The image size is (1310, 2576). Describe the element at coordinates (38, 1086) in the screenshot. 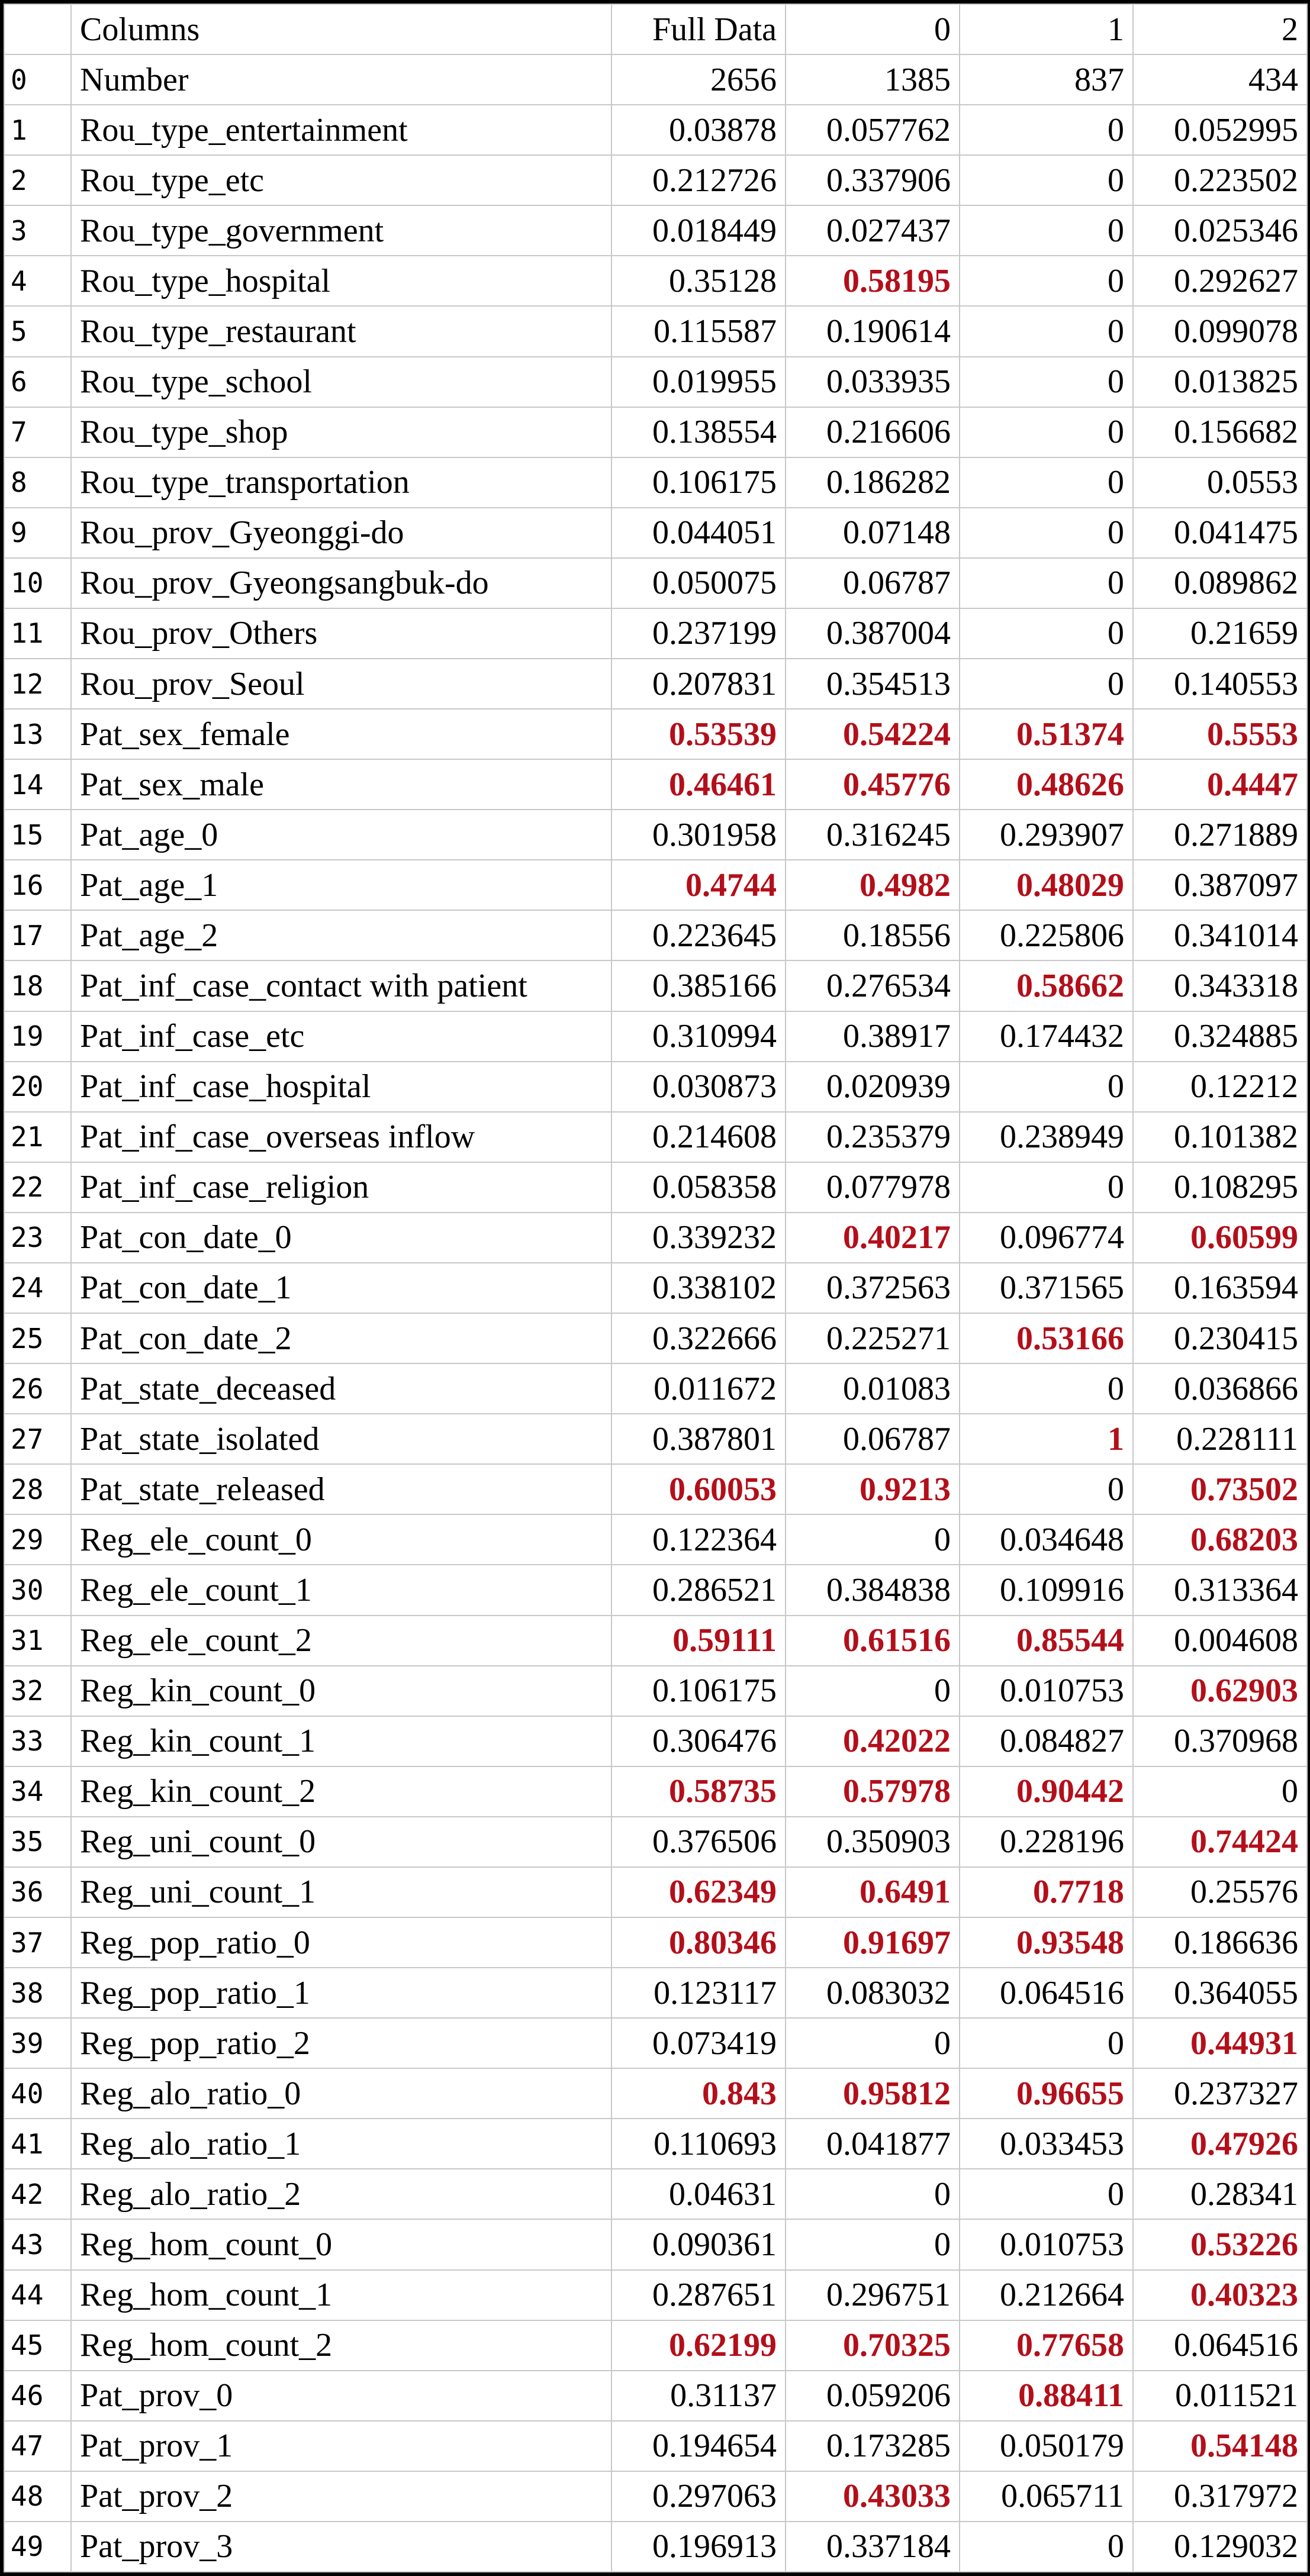

I see `row-index-cell: 20` at that location.